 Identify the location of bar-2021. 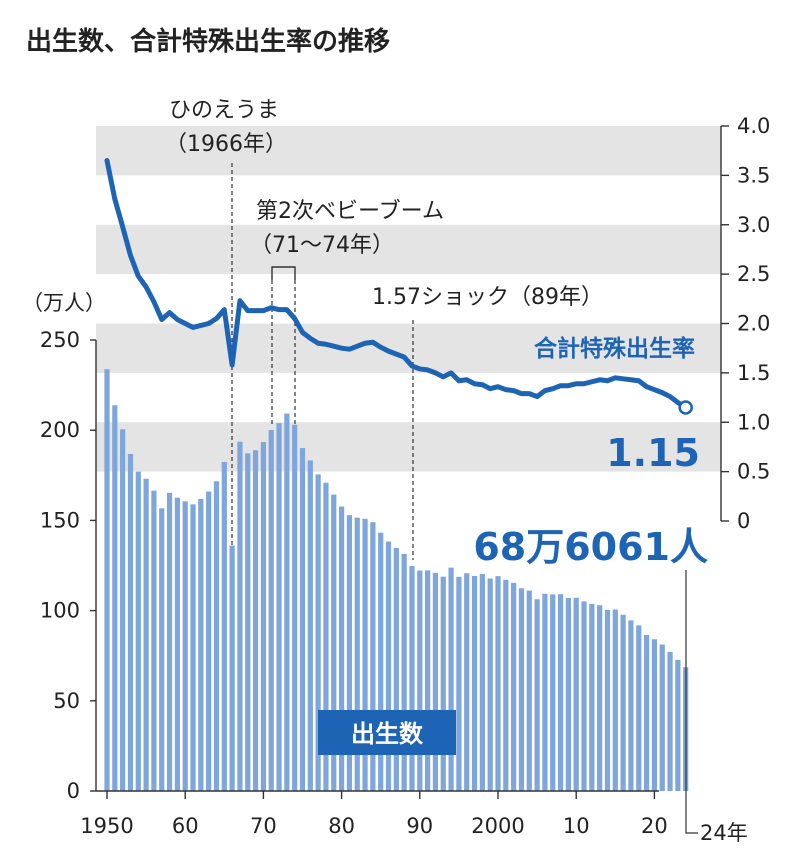
(662, 717).